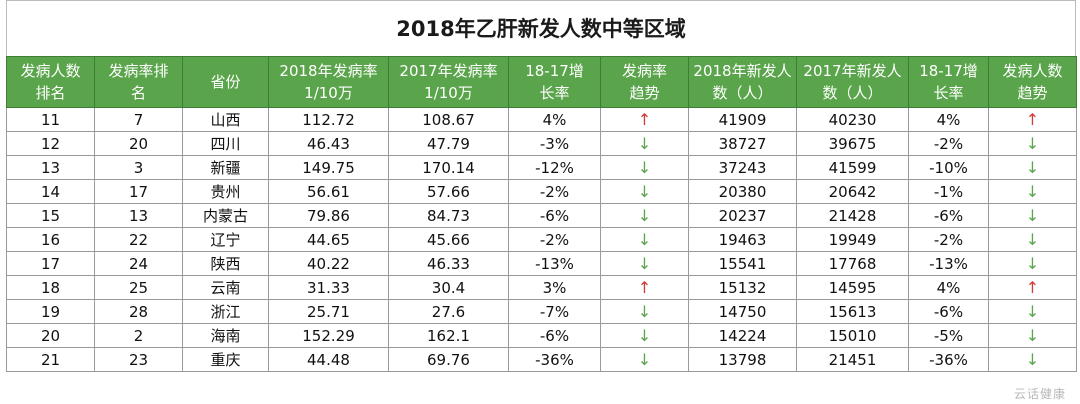  Describe the element at coordinates (225, 119) in the screenshot. I see `cell-province: 山西` at that location.